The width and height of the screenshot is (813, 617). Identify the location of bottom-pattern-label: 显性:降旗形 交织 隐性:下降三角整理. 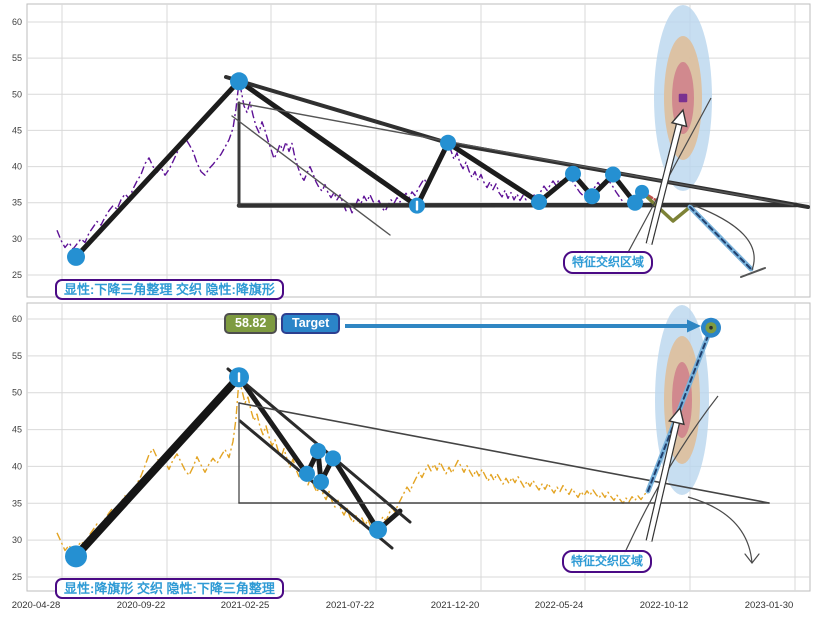
(169, 588).